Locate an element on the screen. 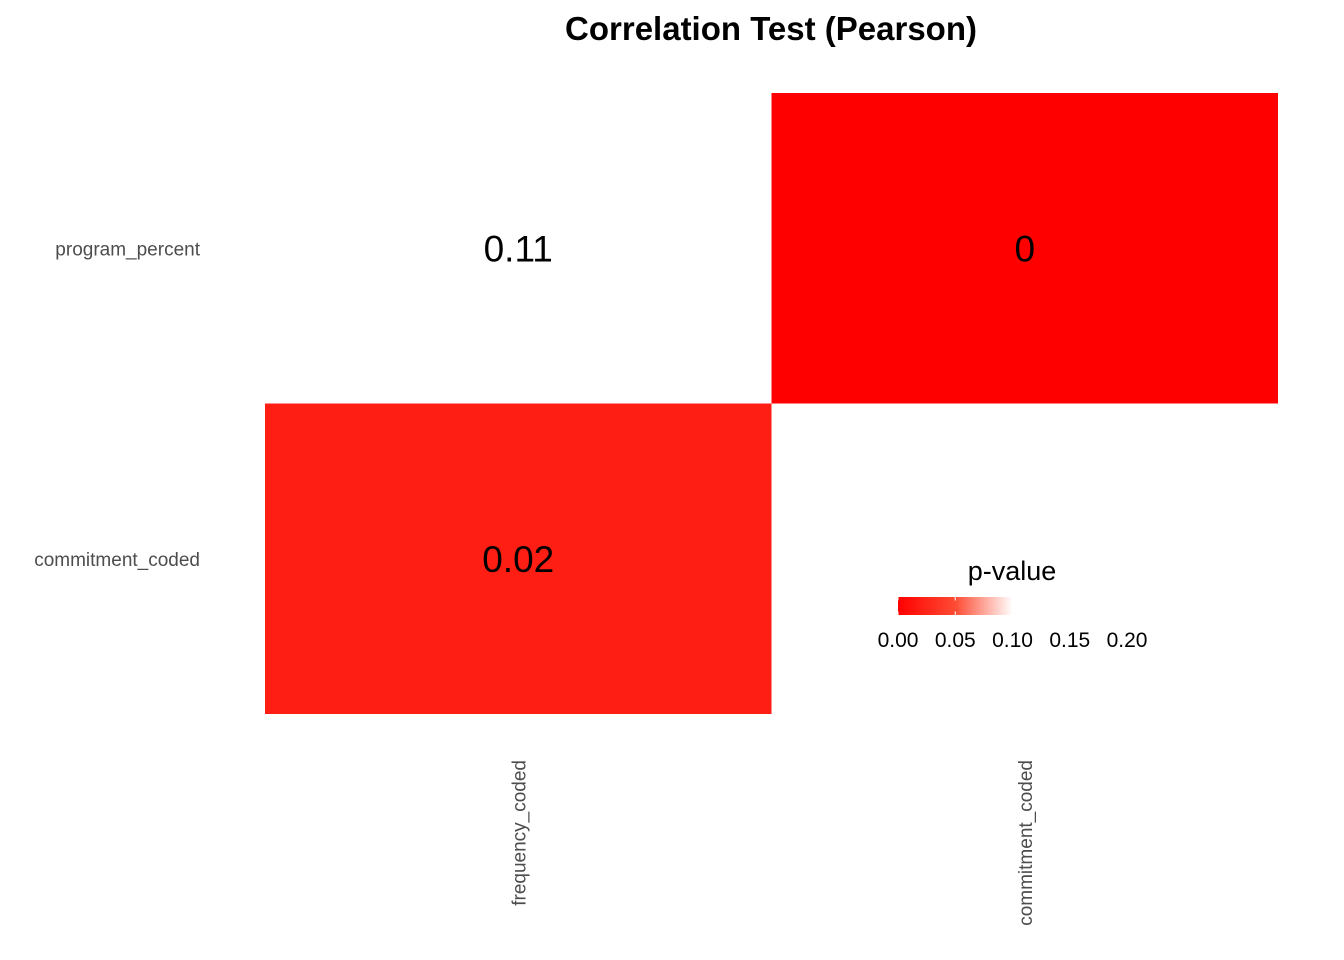 The height and width of the screenshot is (960, 1344). x-tick-label: commitment_coded is located at coordinates (1026, 843).